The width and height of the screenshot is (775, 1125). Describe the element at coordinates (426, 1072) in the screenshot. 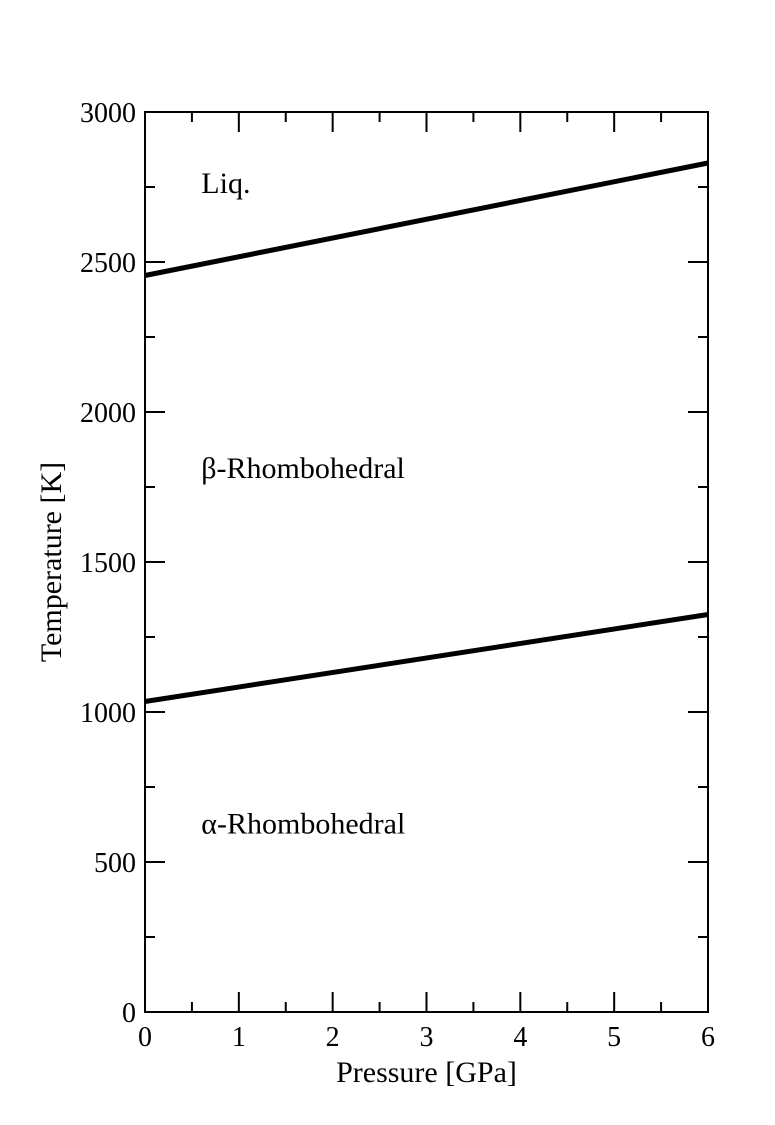

I see `x-axis-label: Pressure [GPa]` at that location.